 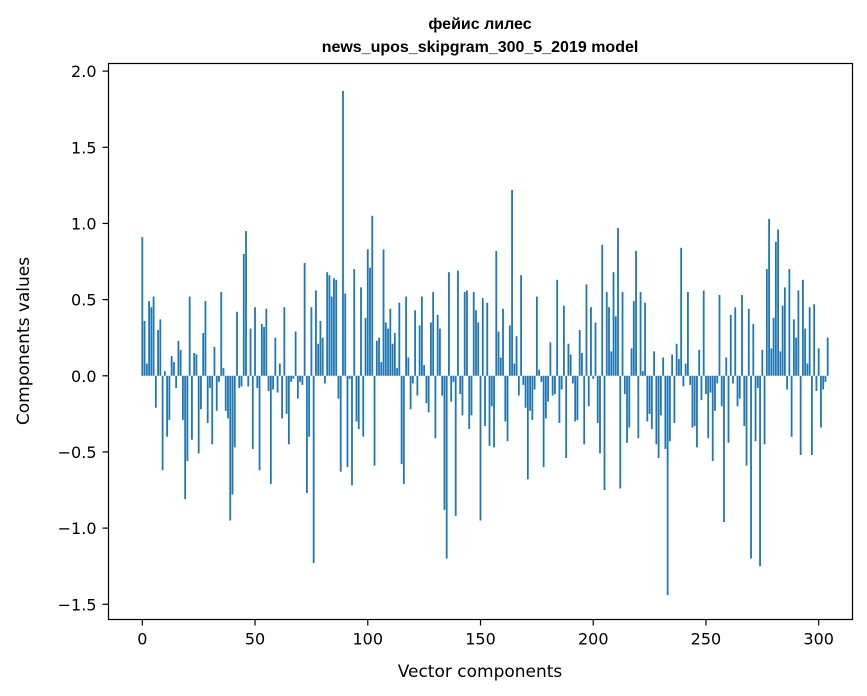 I want to click on x-tick-label: 250, so click(x=706, y=639).